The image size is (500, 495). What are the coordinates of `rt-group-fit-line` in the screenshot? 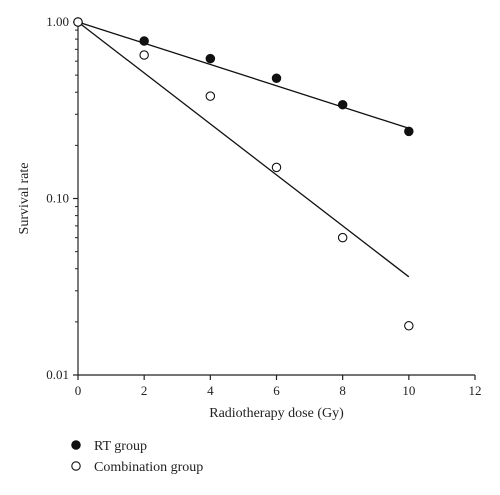 It's located at (243, 75).